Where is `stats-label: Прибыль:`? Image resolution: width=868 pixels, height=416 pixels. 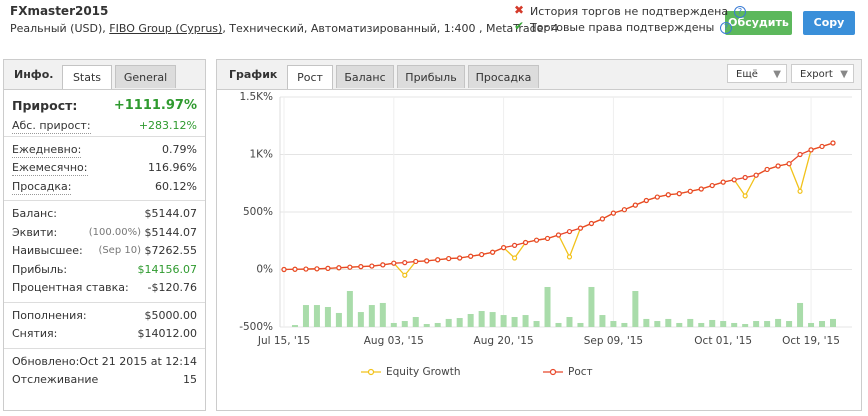 stats-label: Прибыль: is located at coordinates (40, 269).